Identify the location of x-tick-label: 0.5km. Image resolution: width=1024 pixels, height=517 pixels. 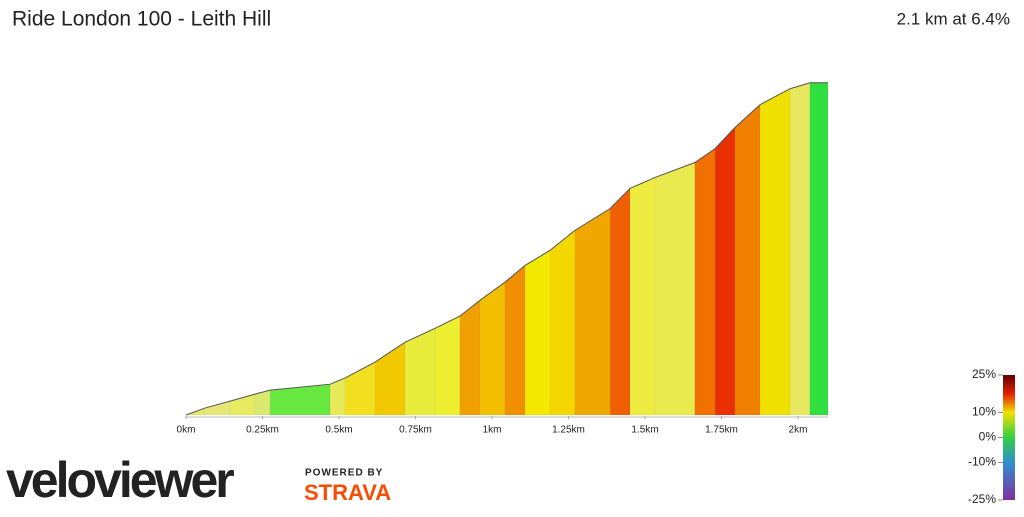
(338, 430).